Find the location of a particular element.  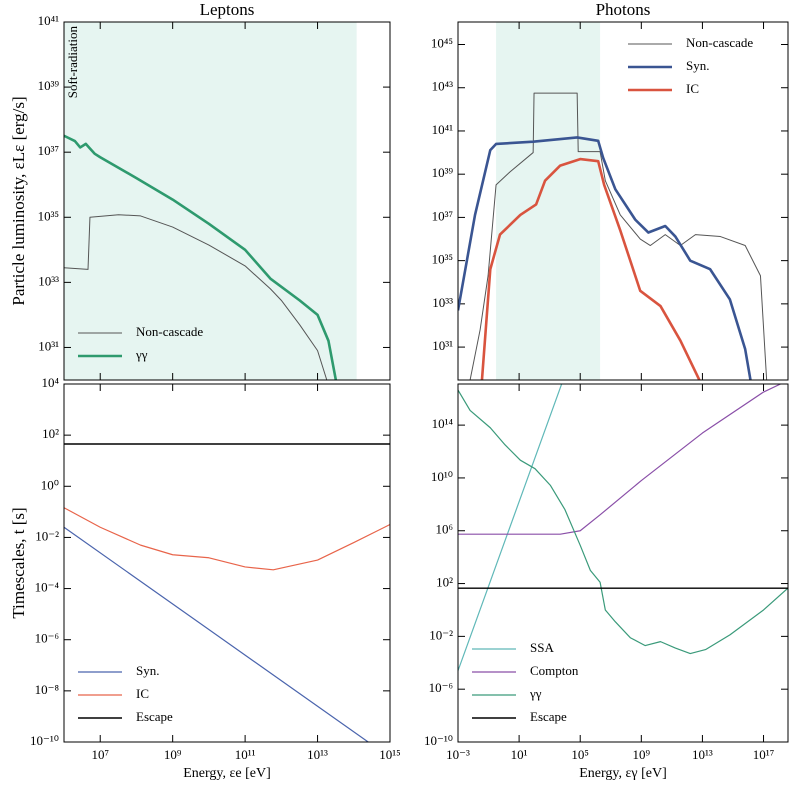

y-tick-label: 10¹⁰ is located at coordinates (442, 476).